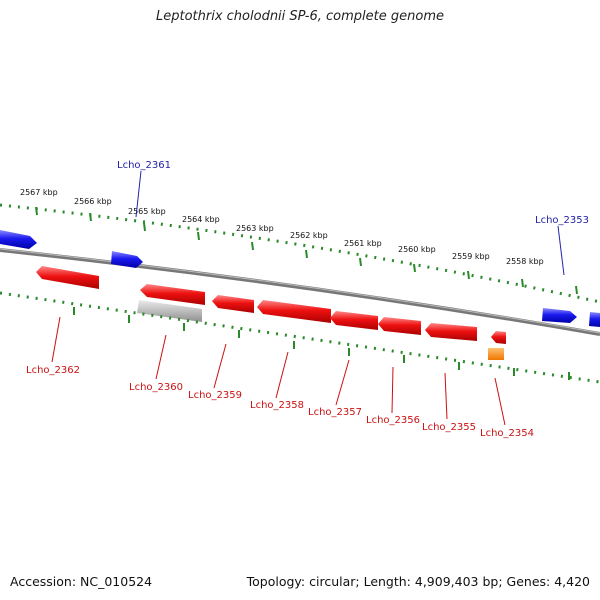  Describe the element at coordinates (53, 370) in the screenshot. I see `gene-label: Lcho_2362` at that location.